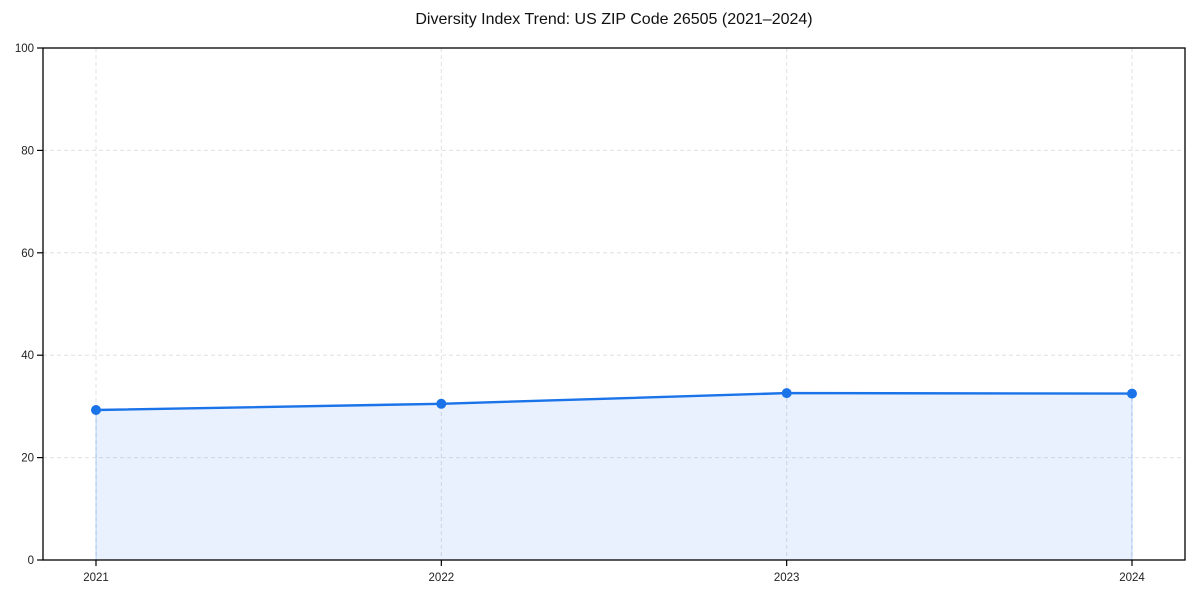 This screenshot has height=600, width=1200. I want to click on x-tick-label: 2023, so click(787, 578).